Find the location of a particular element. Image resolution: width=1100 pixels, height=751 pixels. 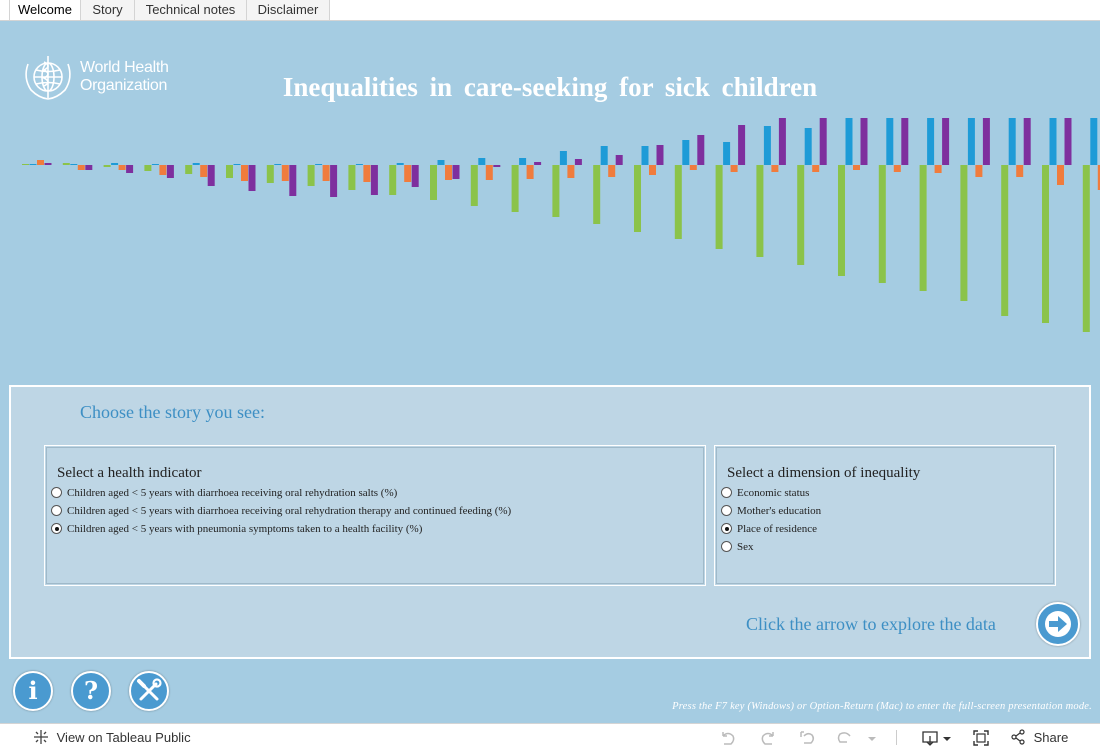

dimension-option-label: Place of residence is located at coordinates (777, 529).